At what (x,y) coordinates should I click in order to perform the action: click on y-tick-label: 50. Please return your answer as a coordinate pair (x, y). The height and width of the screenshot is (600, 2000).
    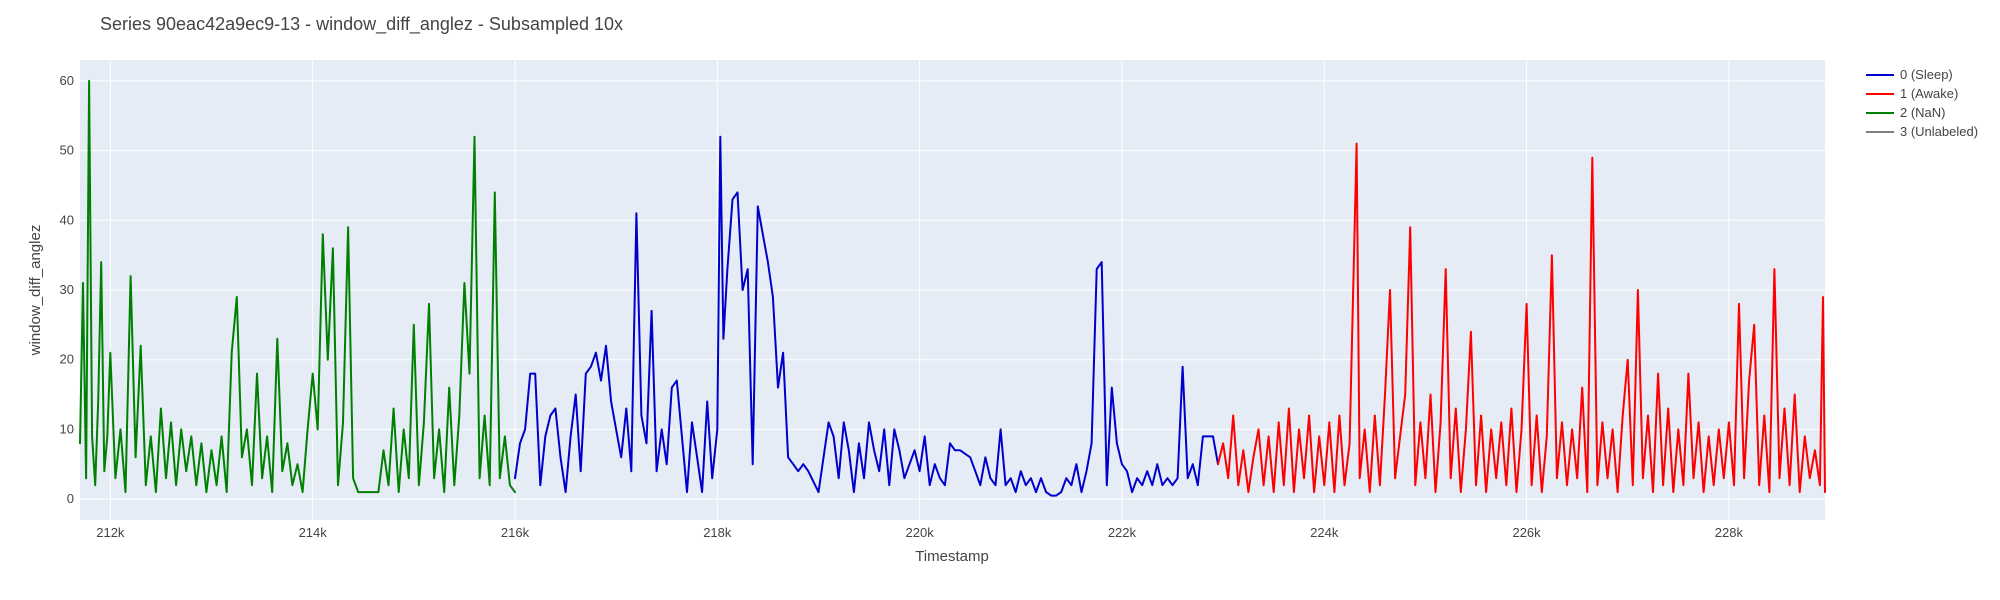
    Looking at the image, I should click on (67, 150).